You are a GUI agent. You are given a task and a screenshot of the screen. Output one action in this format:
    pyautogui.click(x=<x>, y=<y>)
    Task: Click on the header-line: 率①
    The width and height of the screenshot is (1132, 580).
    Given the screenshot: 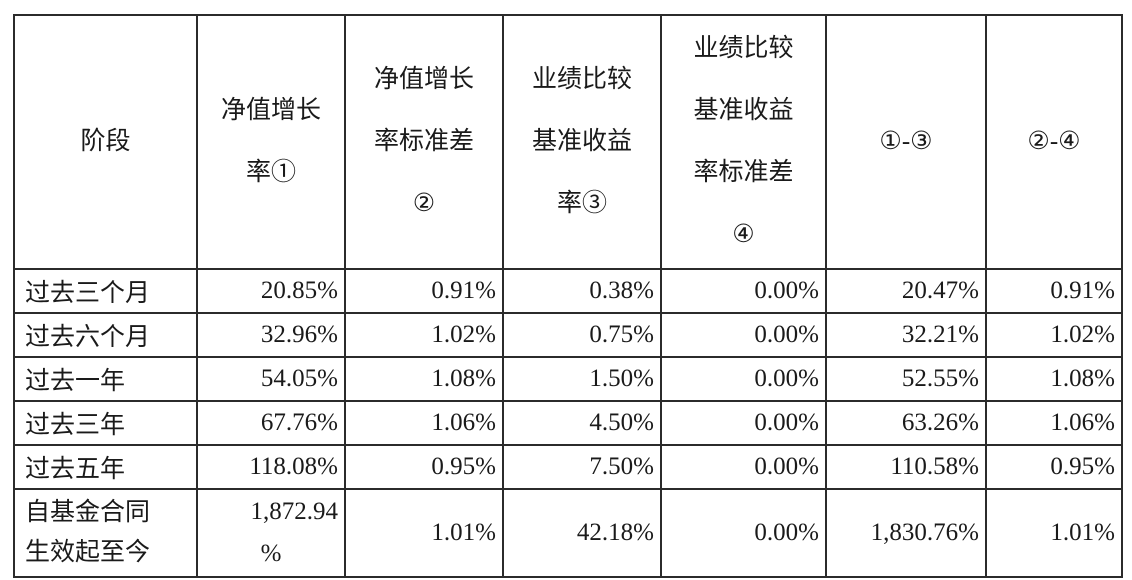 What is the action you would take?
    pyautogui.click(x=270, y=172)
    